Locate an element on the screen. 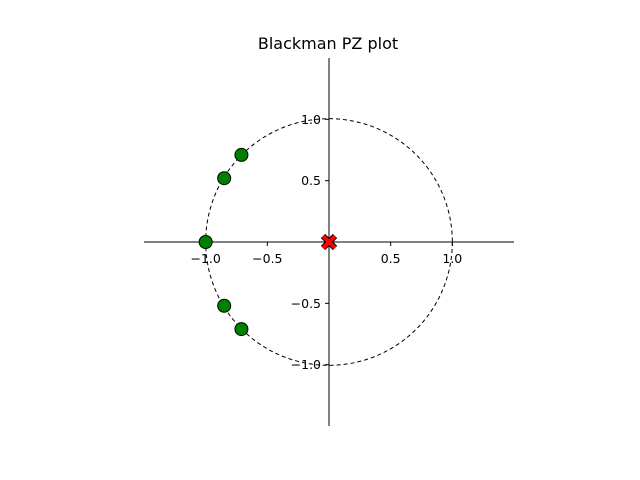 This screenshot has width=640, height=480. poles-series is located at coordinates (329, 242).